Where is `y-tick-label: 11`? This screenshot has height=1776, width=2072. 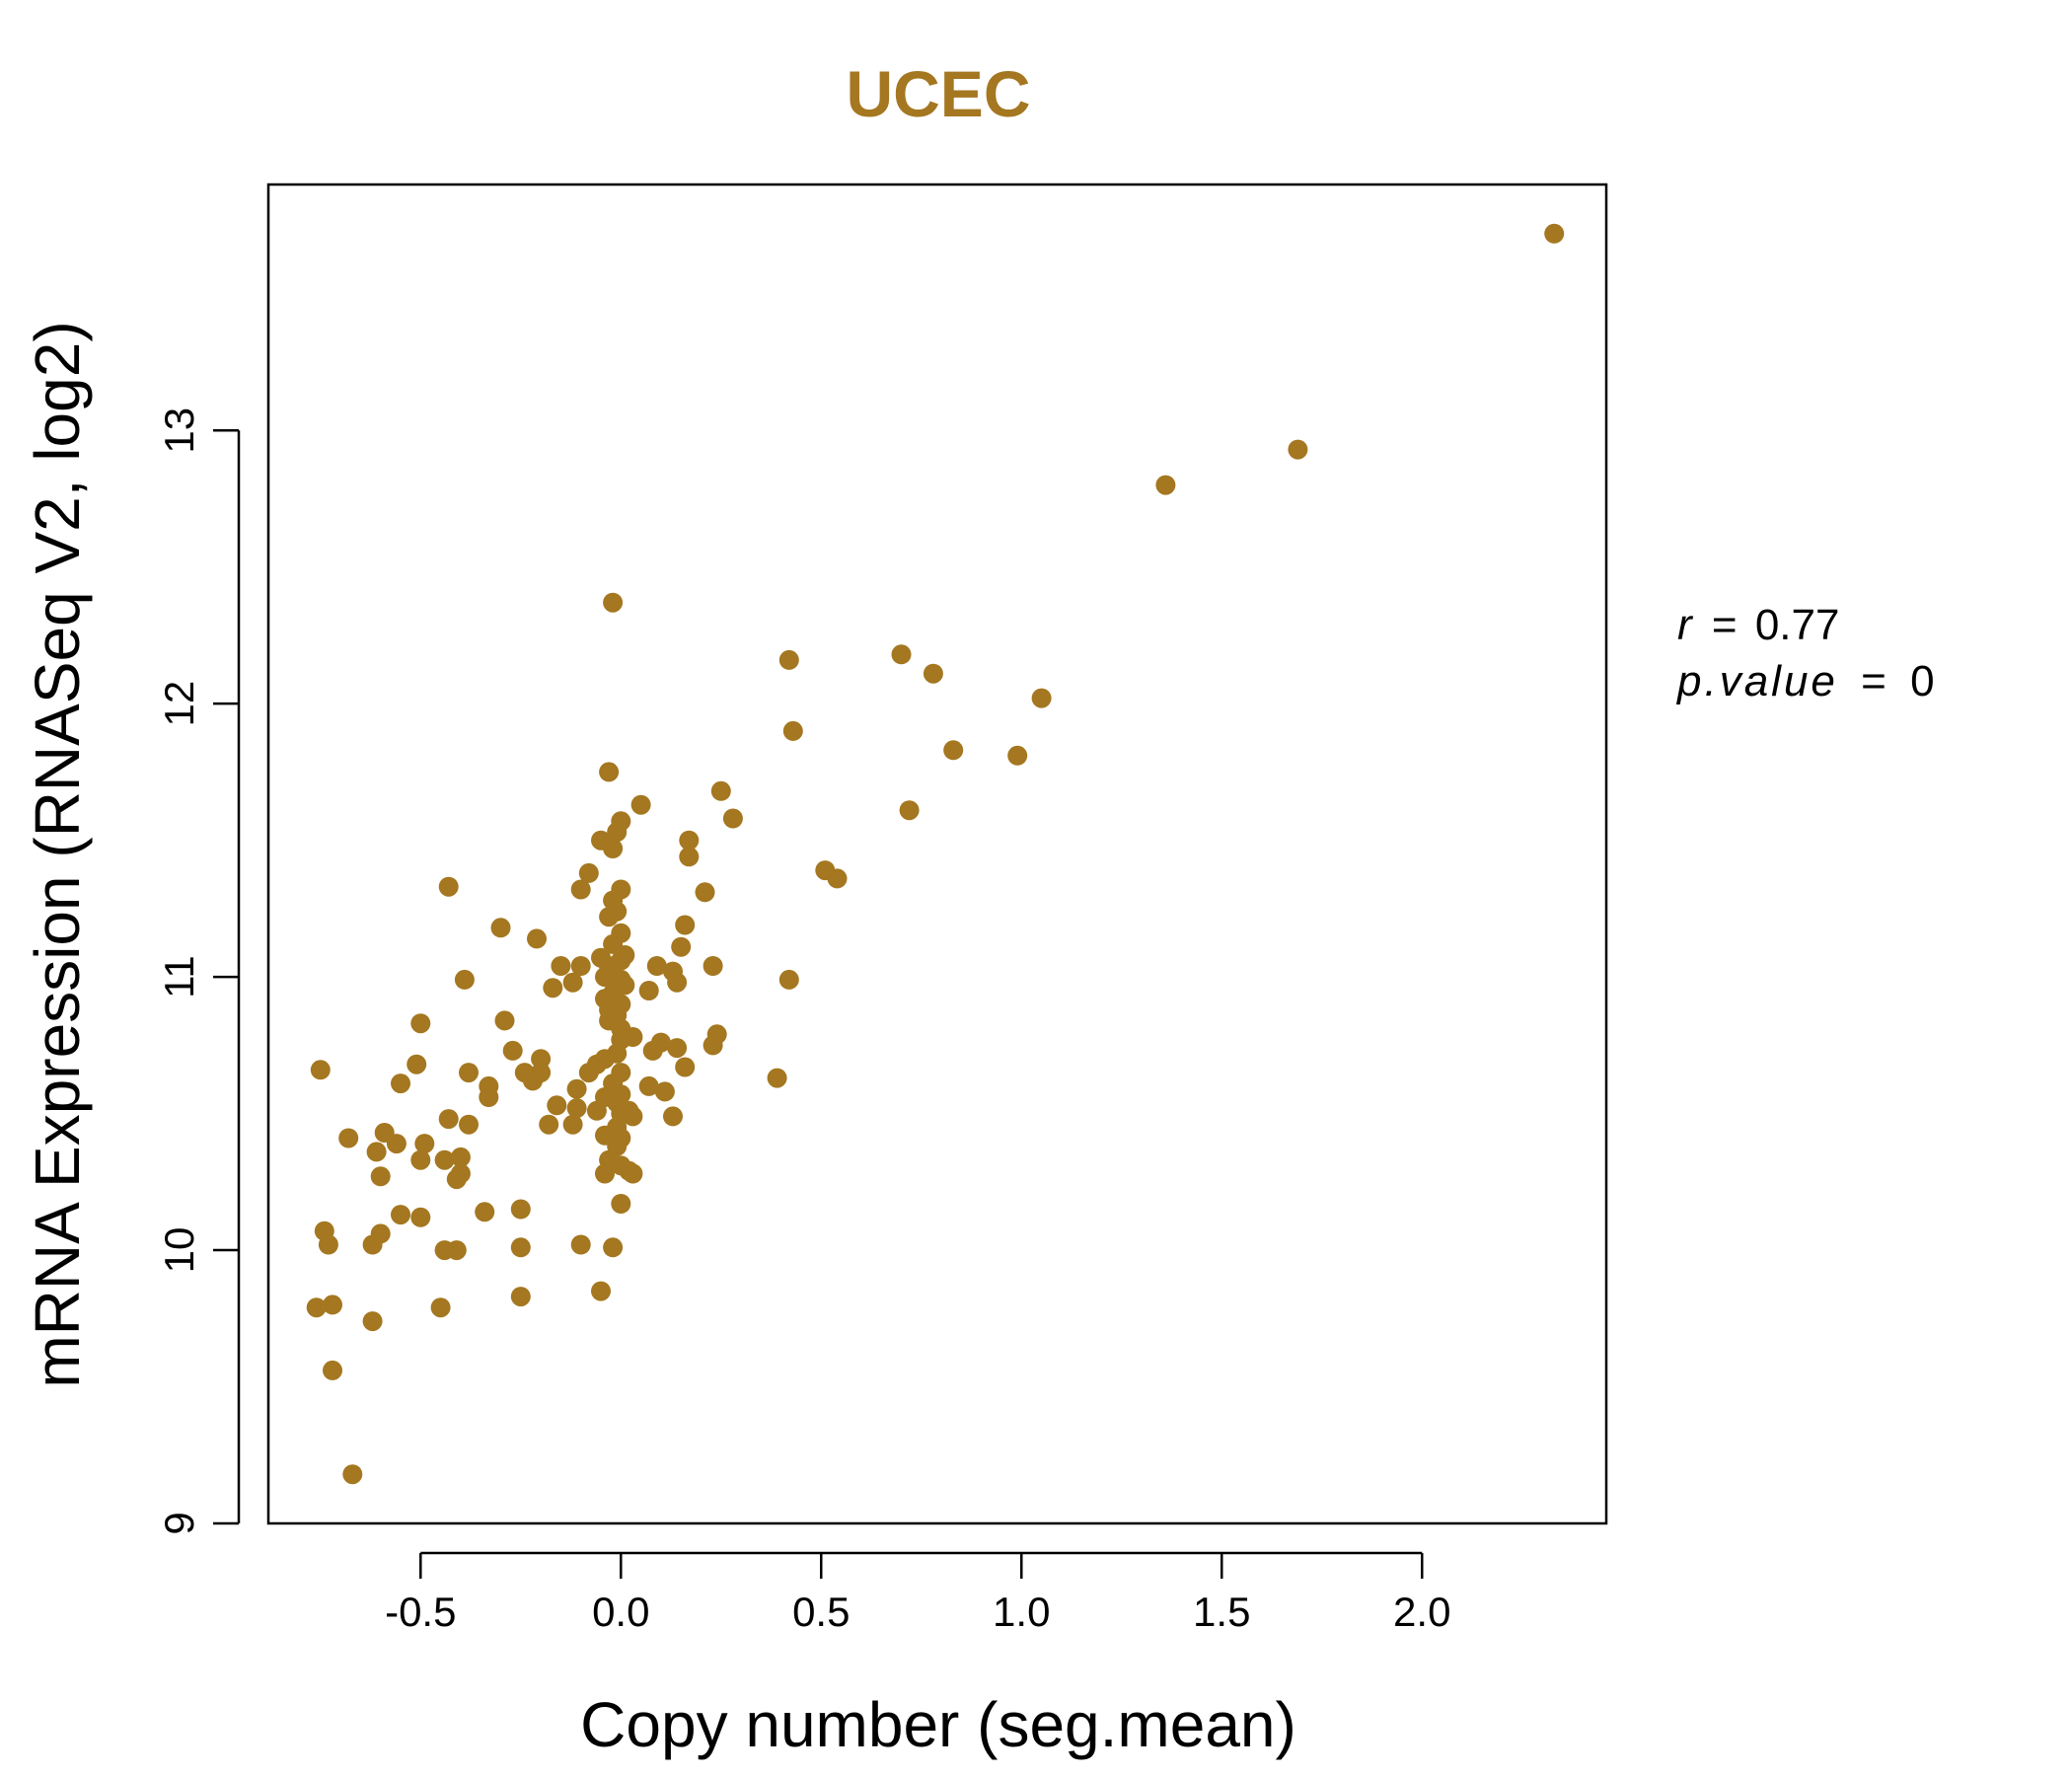
y-tick-label: 11 is located at coordinates (179, 977).